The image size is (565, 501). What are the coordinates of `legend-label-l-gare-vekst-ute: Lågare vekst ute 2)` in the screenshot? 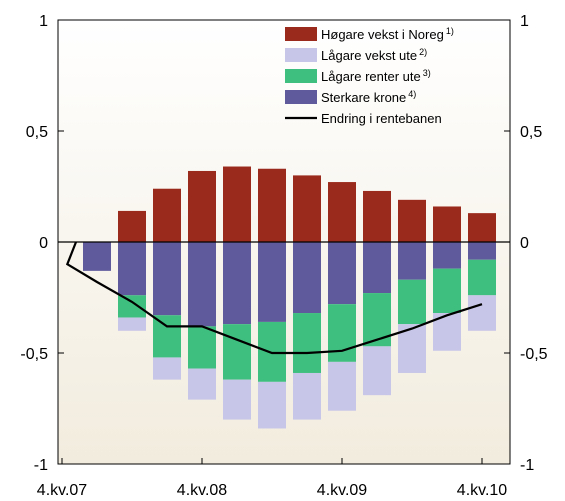 It's located at (374, 55).